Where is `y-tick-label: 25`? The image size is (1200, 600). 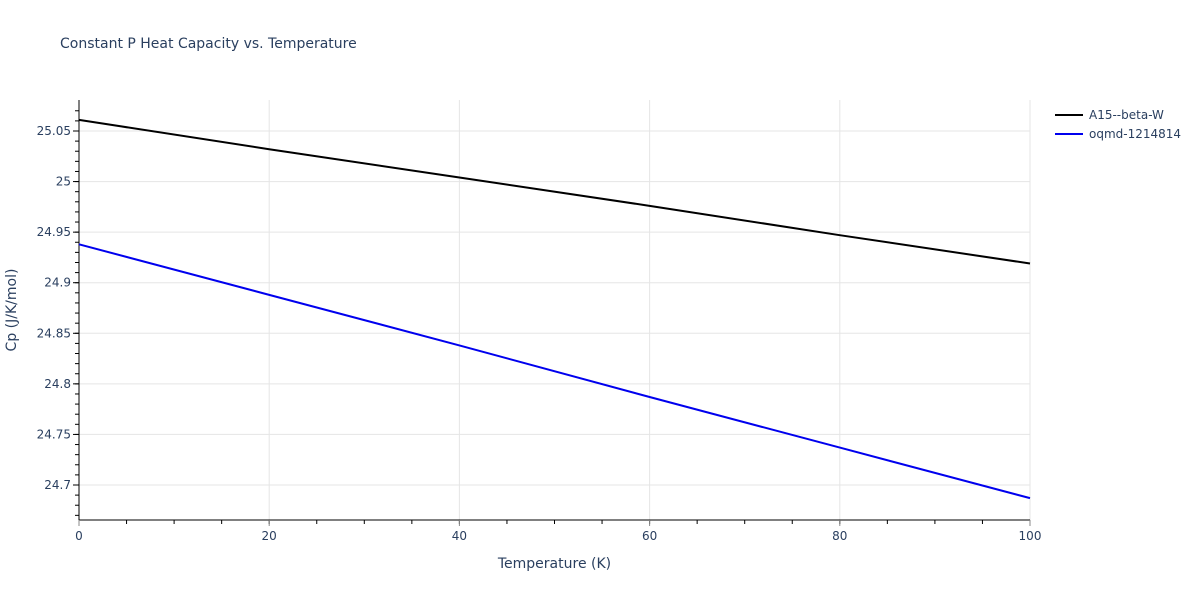 y-tick-label: 25 is located at coordinates (63, 182).